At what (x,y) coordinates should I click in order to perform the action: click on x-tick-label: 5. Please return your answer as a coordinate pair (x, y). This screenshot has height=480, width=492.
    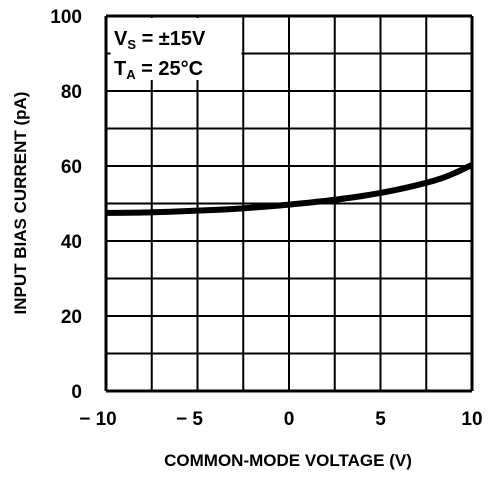
    Looking at the image, I should click on (380, 419).